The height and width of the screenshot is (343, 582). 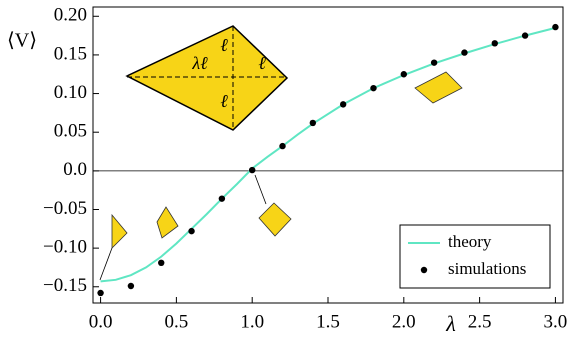 What do you see at coordinates (177, 321) in the screenshot?
I see `x-tick-label: 0.5` at bounding box center [177, 321].